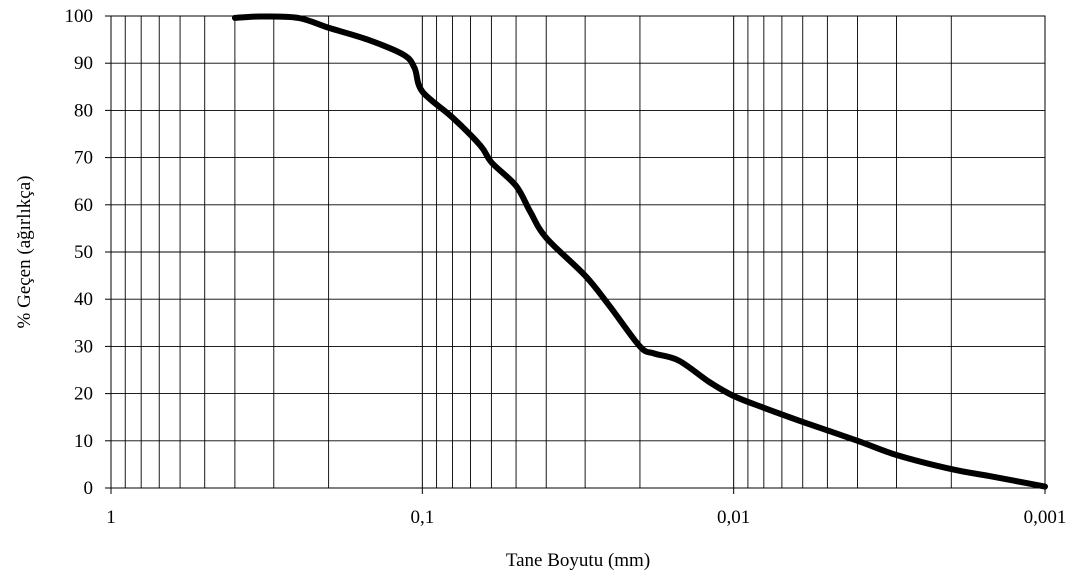 This screenshot has height=578, width=1077. Describe the element at coordinates (83, 299) in the screenshot. I see `y-tick-label: 40` at that location.